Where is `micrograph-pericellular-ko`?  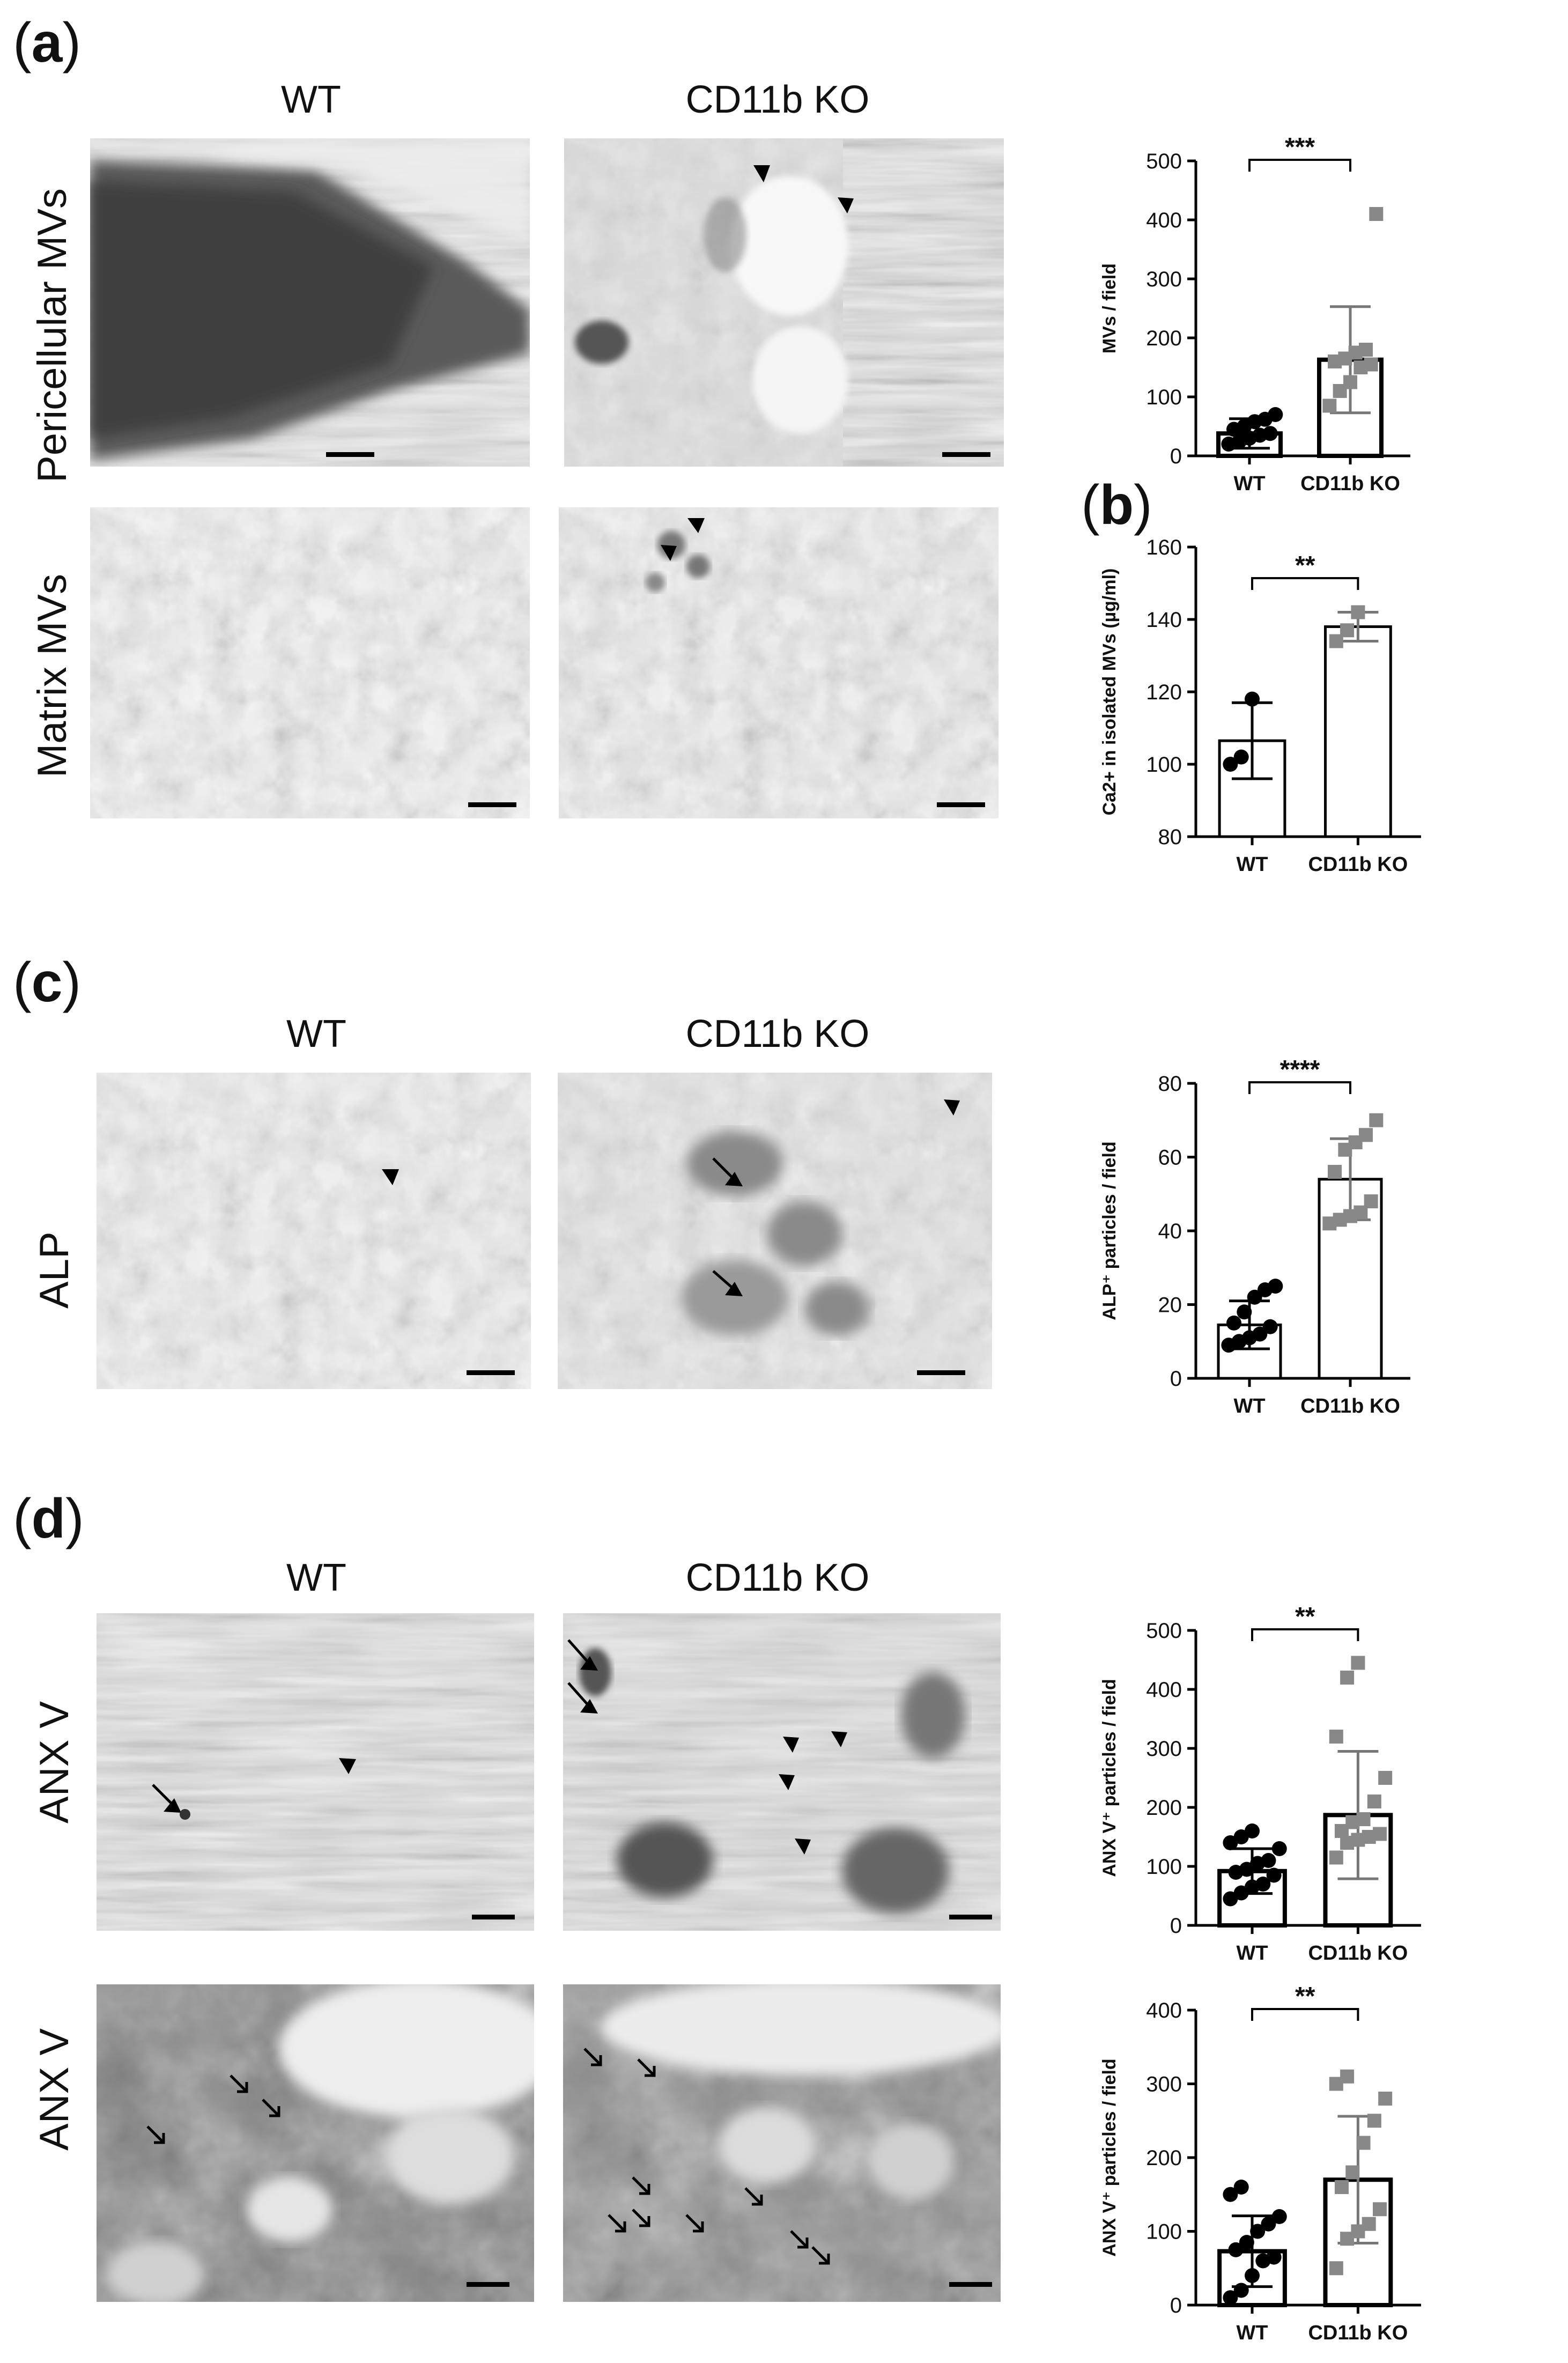
micrograph-pericellular-ko is located at coordinates (784, 303).